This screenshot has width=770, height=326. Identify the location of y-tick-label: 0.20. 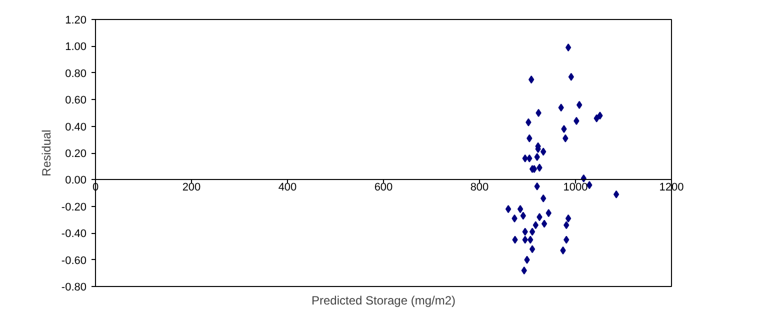
(76, 154).